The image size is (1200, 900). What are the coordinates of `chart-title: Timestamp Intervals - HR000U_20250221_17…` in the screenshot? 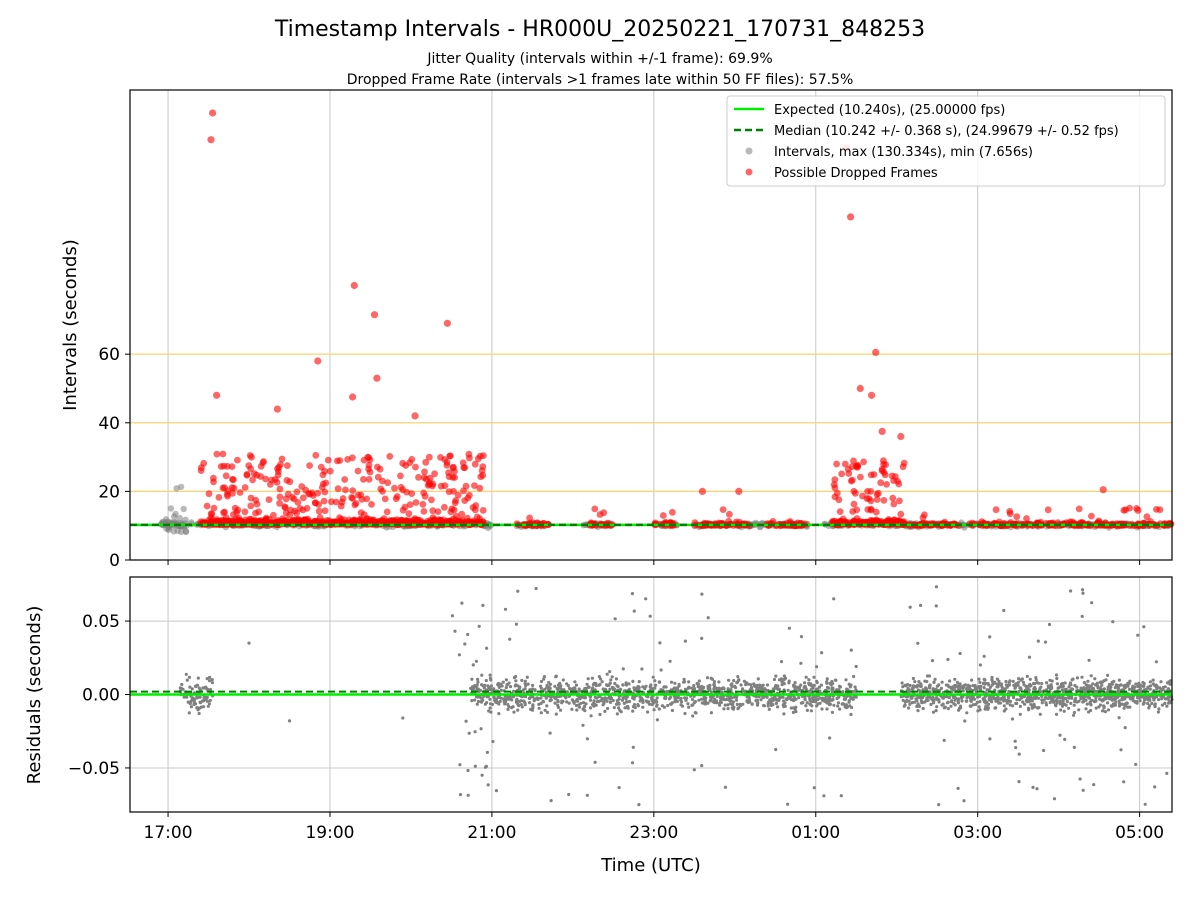 It's located at (599, 29).